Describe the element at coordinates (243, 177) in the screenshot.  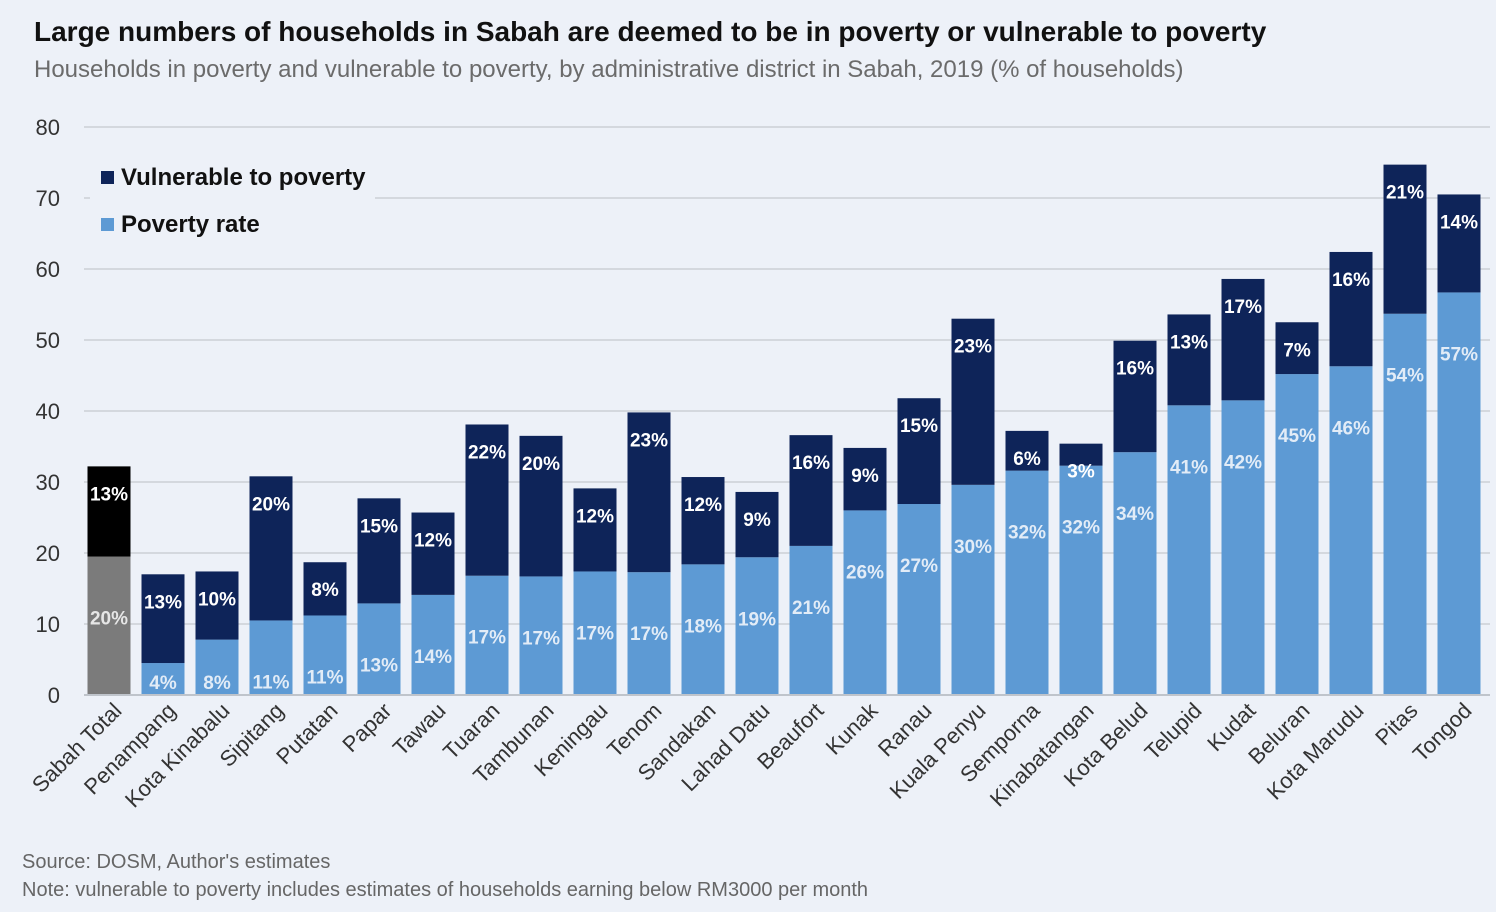
I see `legend-label-vulnerable: Vulnerable to poverty` at that location.